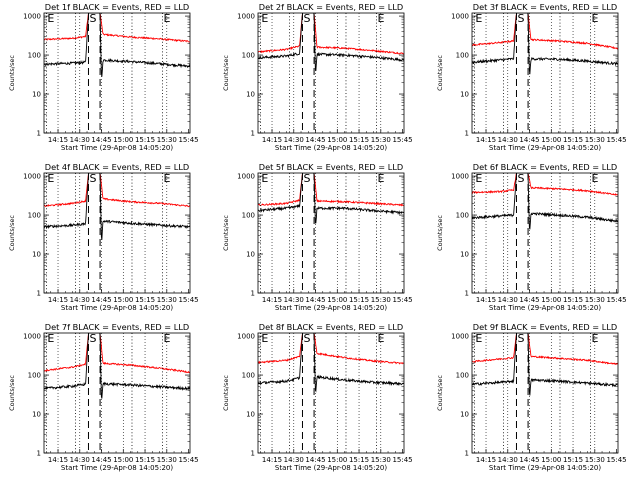  What do you see at coordinates (331, 327) in the screenshot?
I see `panel-title: Det 8f BLACK = Events, RED = LLD` at bounding box center [331, 327].